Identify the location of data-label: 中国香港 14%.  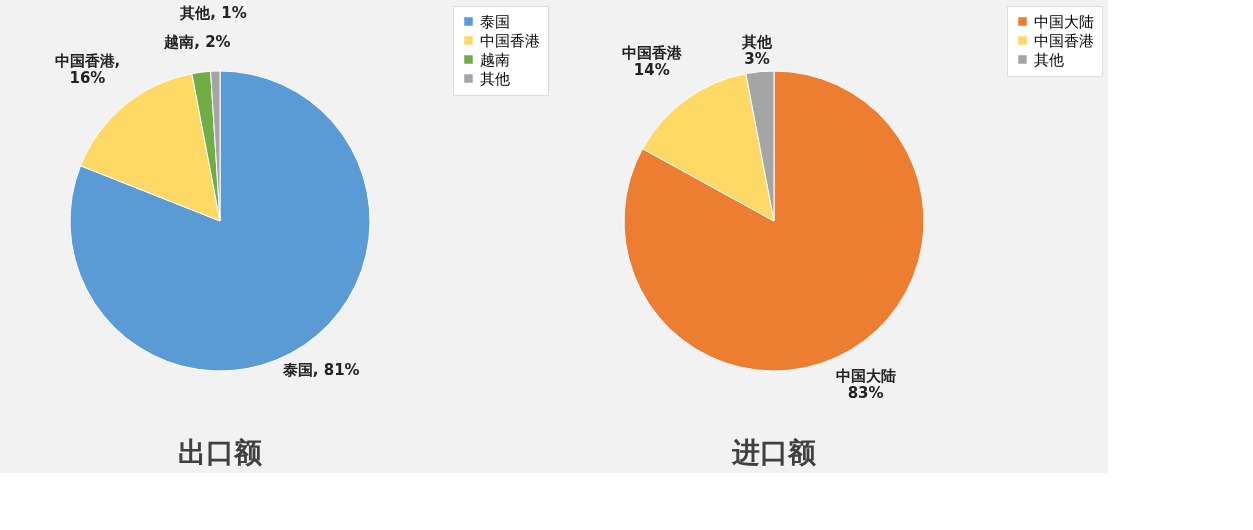
(652, 61).